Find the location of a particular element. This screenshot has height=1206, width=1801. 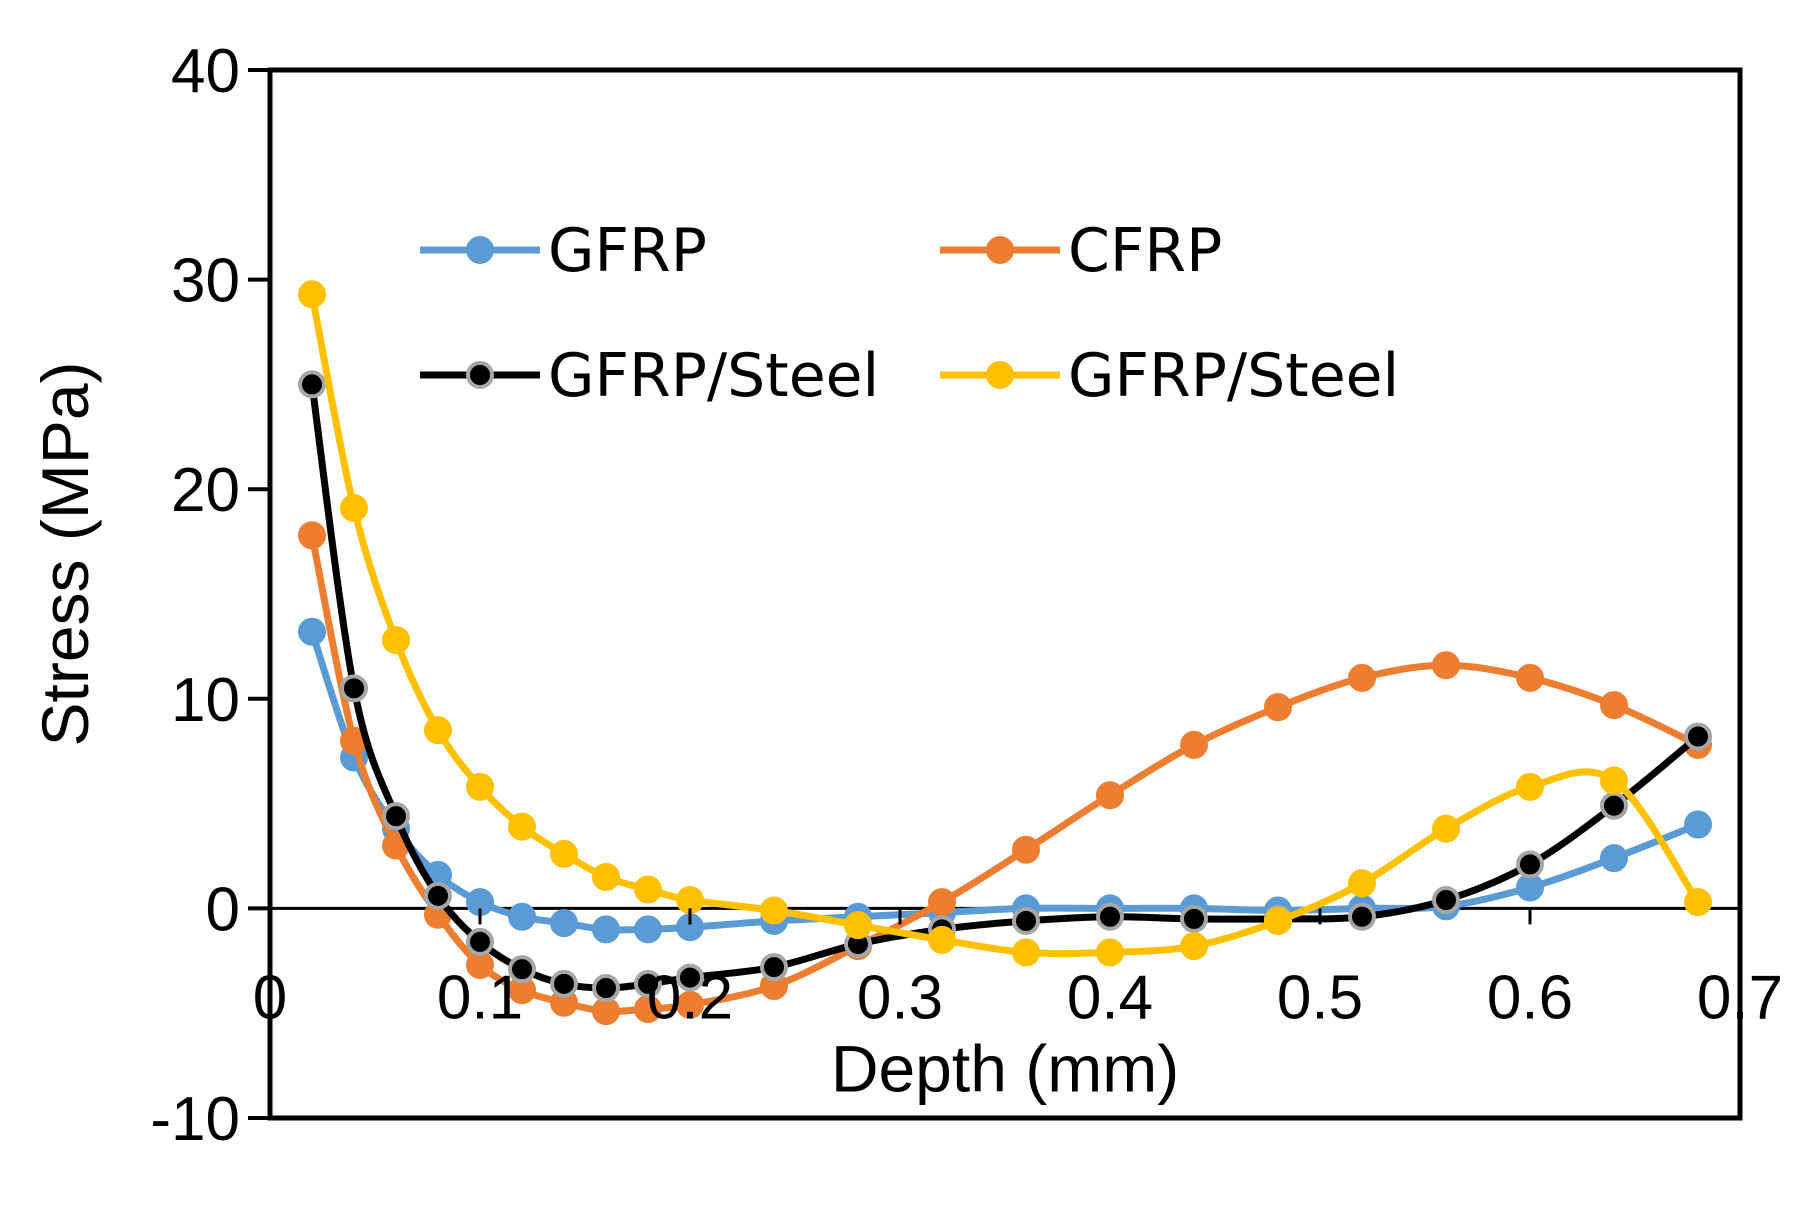

y-tick-label: 0 is located at coordinates (223, 909).